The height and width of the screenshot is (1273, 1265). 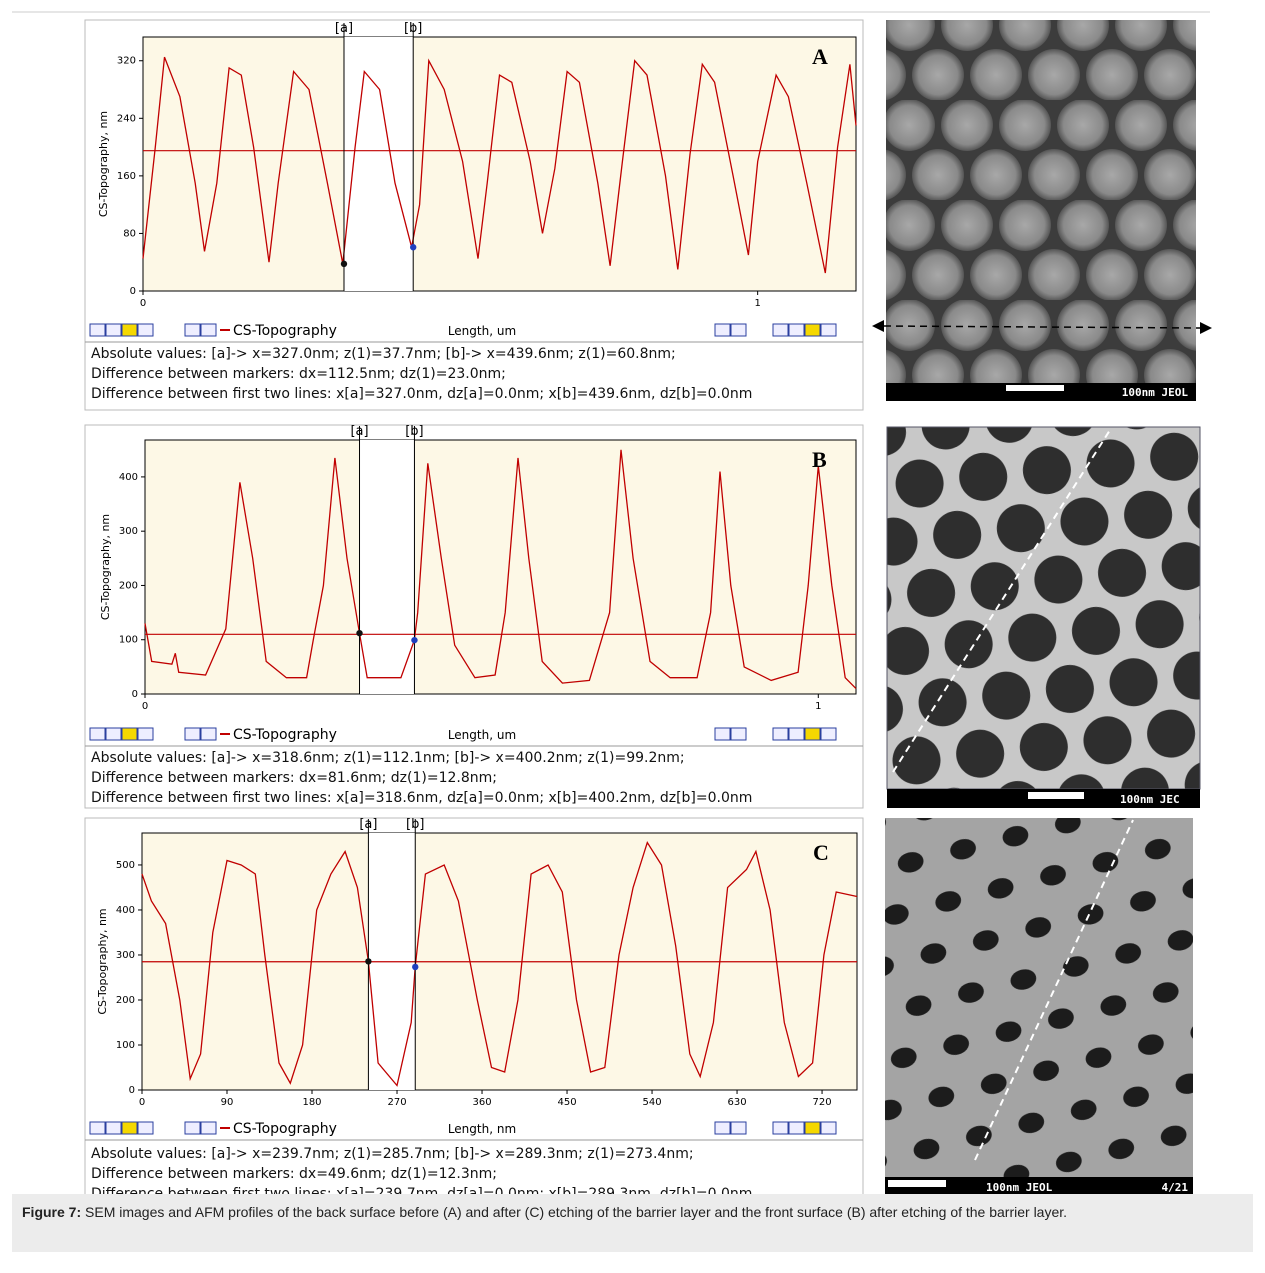 I want to click on x-tick-label: 90, so click(x=227, y=1102).